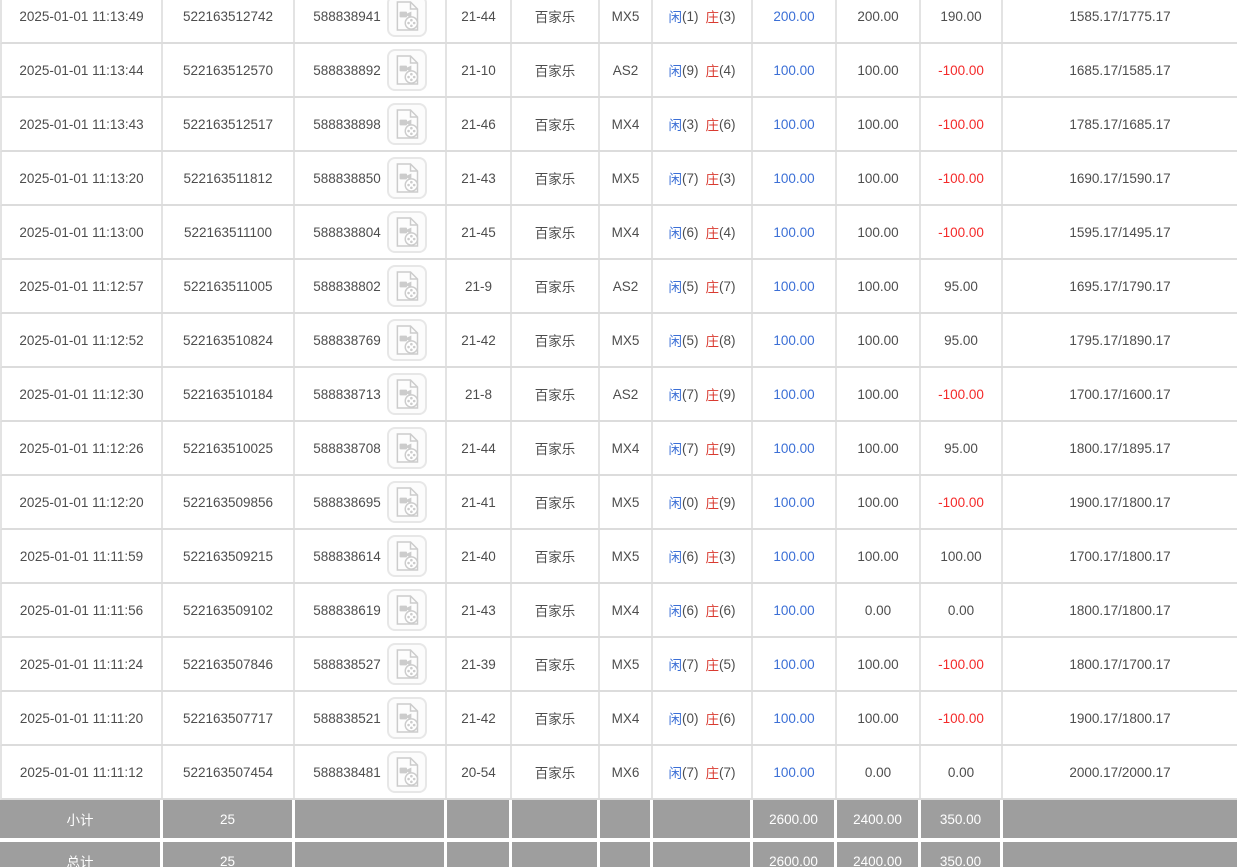 The width and height of the screenshot is (1237, 867). What do you see at coordinates (229, 718) in the screenshot?
I see `order-number: 522163507717` at bounding box center [229, 718].